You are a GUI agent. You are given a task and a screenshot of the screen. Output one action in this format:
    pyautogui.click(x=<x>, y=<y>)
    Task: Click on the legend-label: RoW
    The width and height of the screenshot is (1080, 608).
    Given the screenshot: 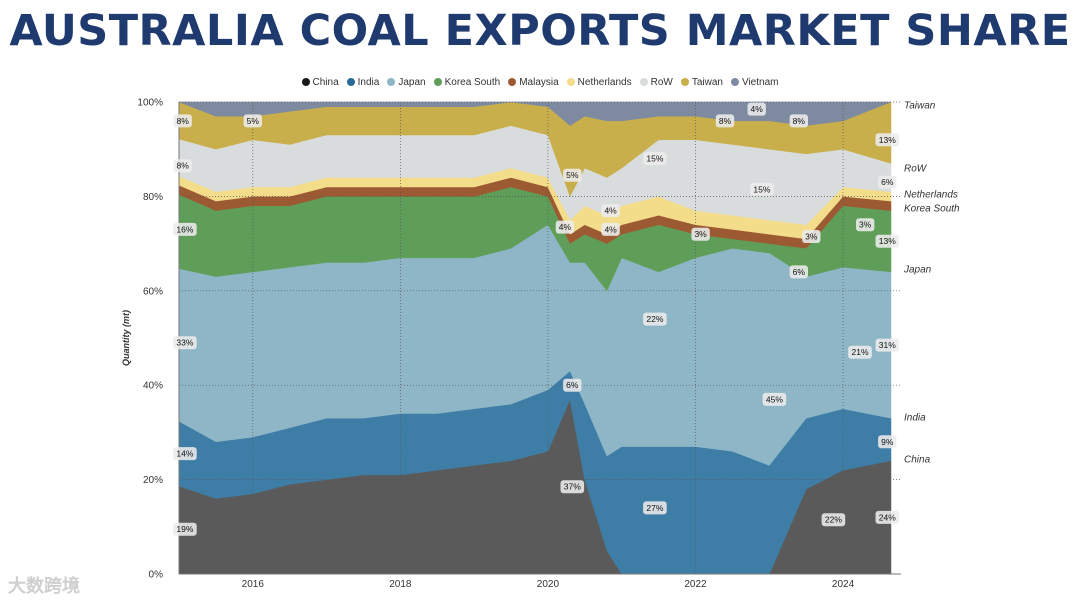 What is the action you would take?
    pyautogui.click(x=661, y=82)
    